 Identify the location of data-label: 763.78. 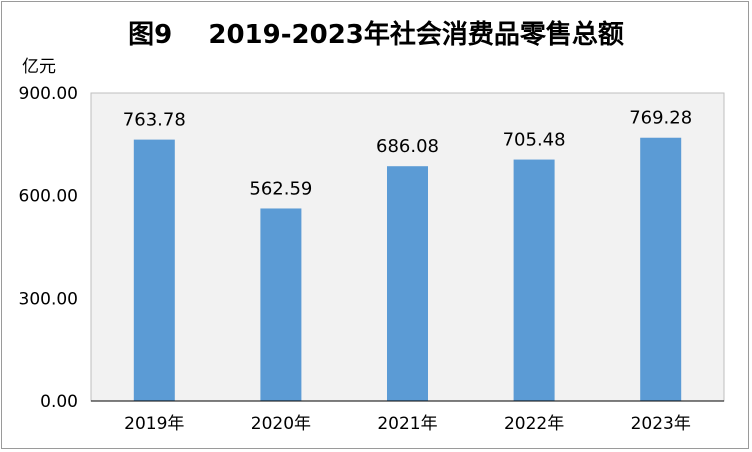
(154, 120).